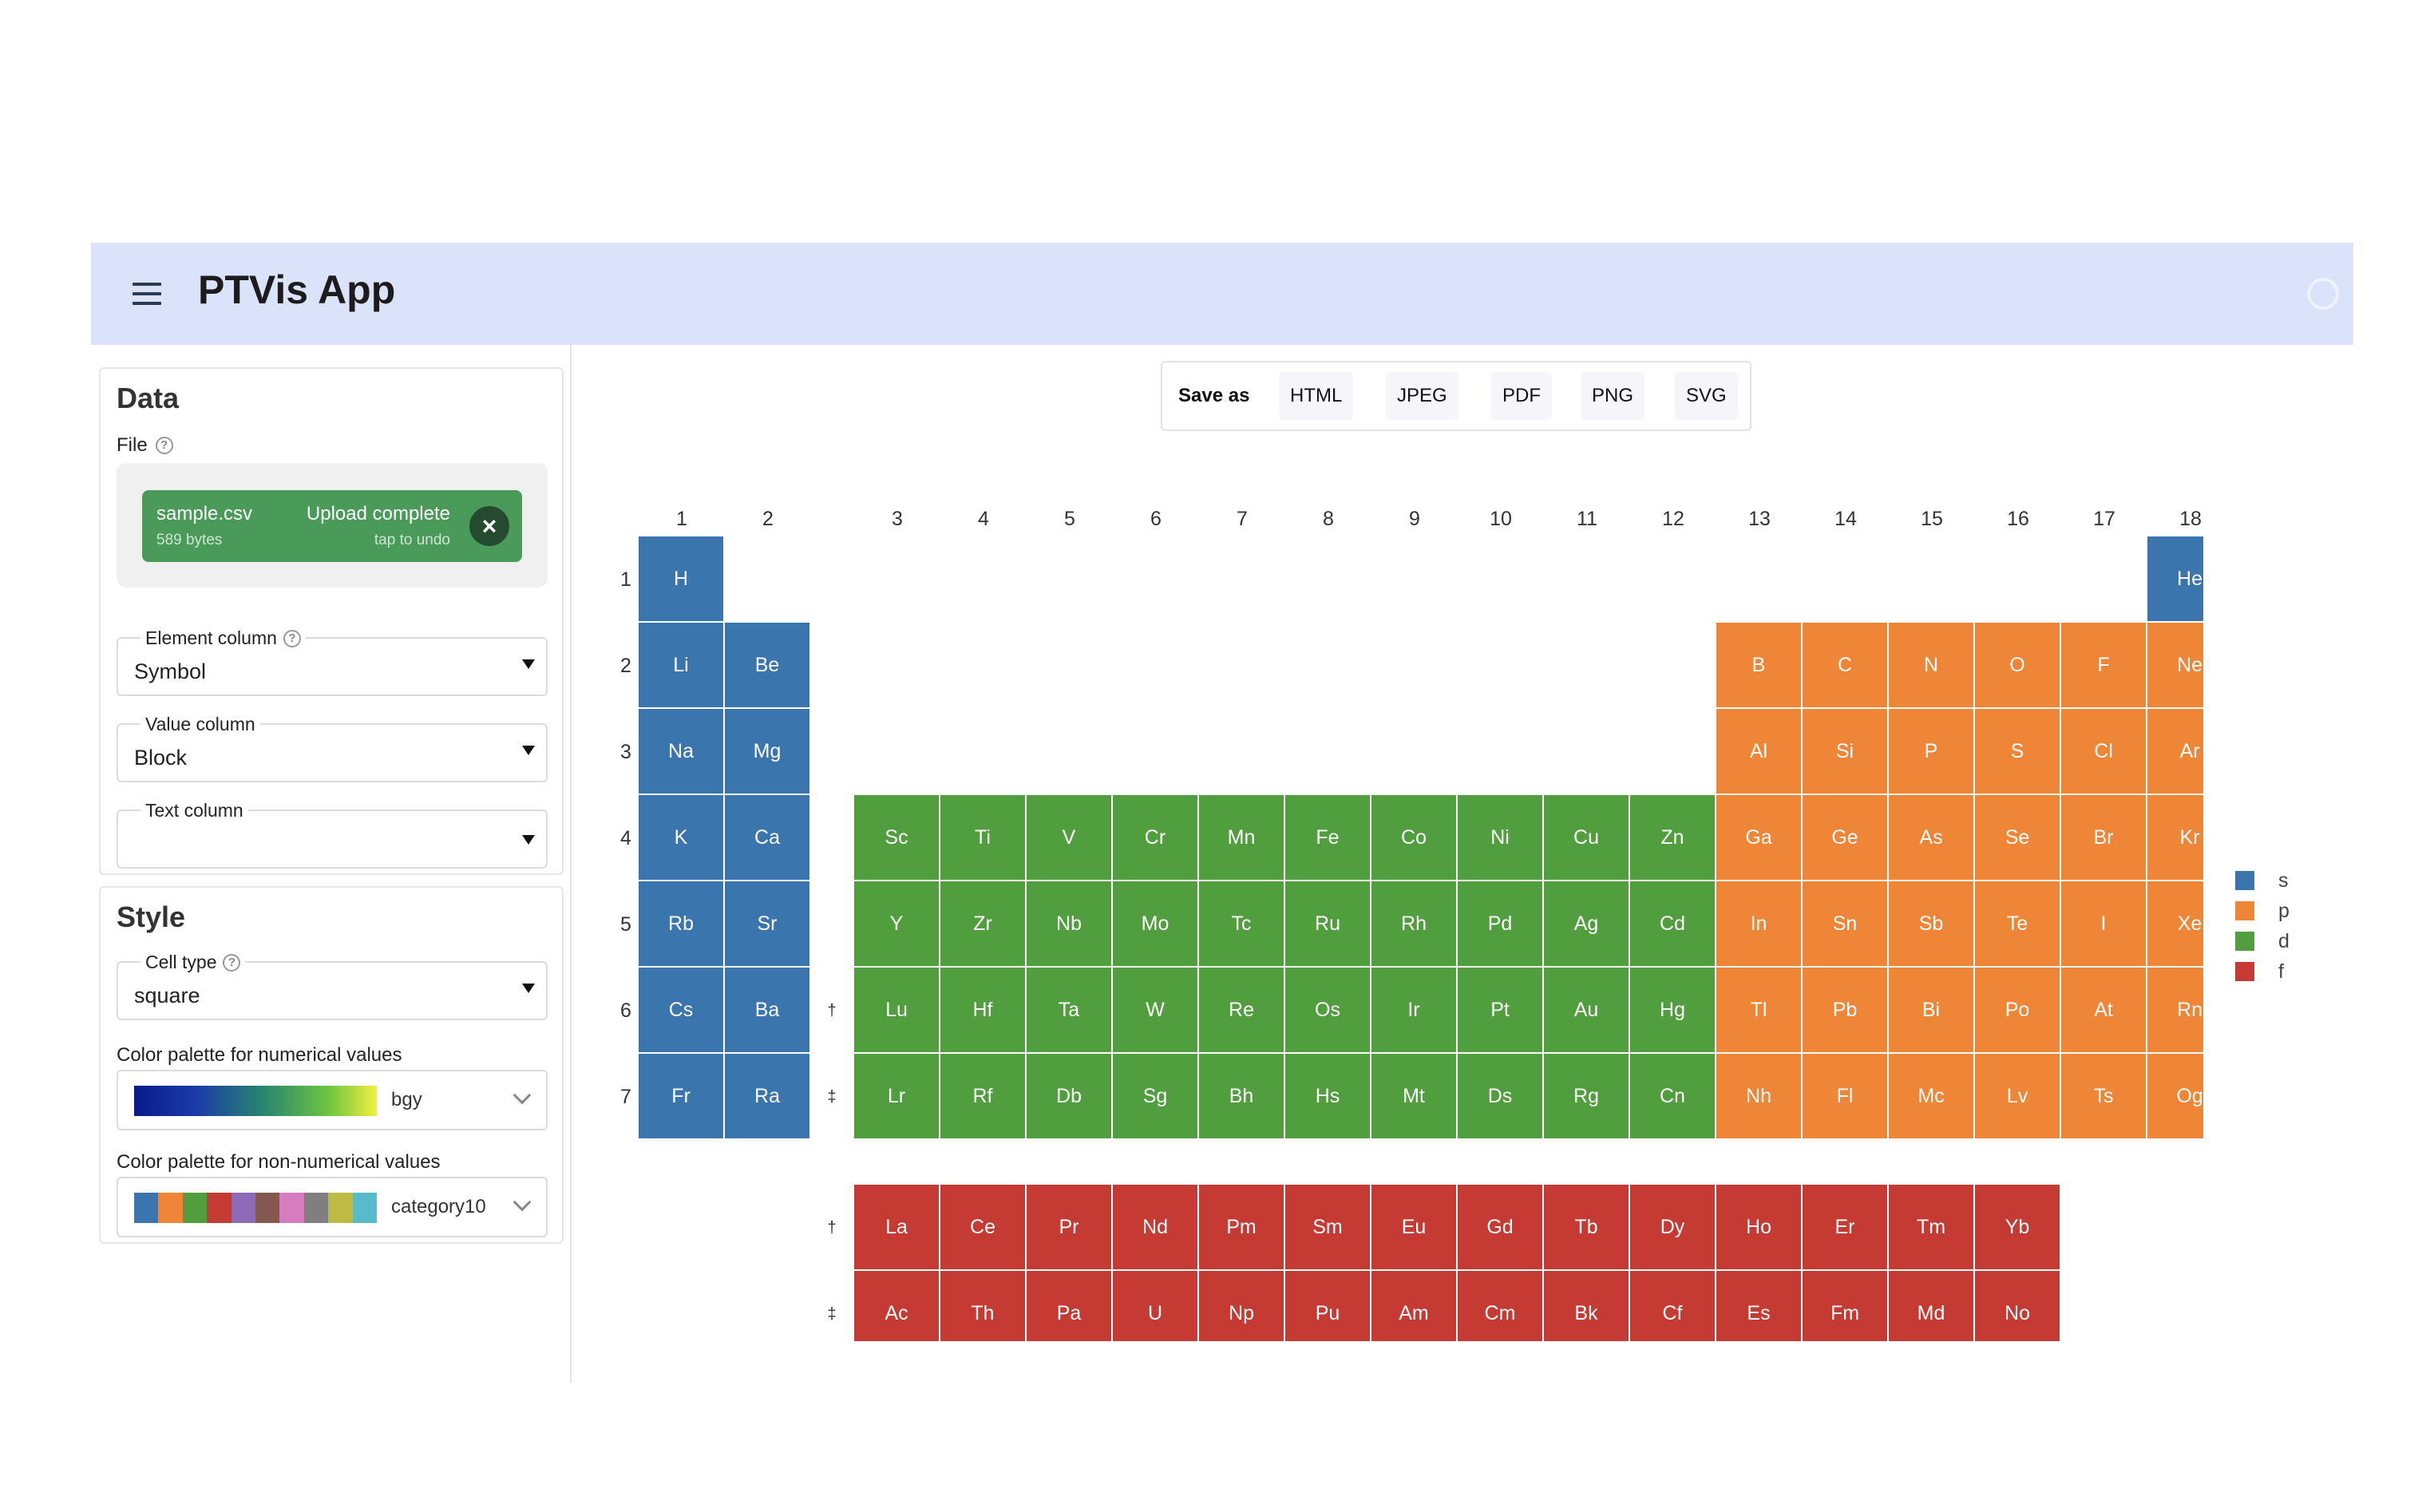 This screenshot has height=1512, width=2430. What do you see at coordinates (1672, 1306) in the screenshot?
I see `element-cell-cf` at bounding box center [1672, 1306].